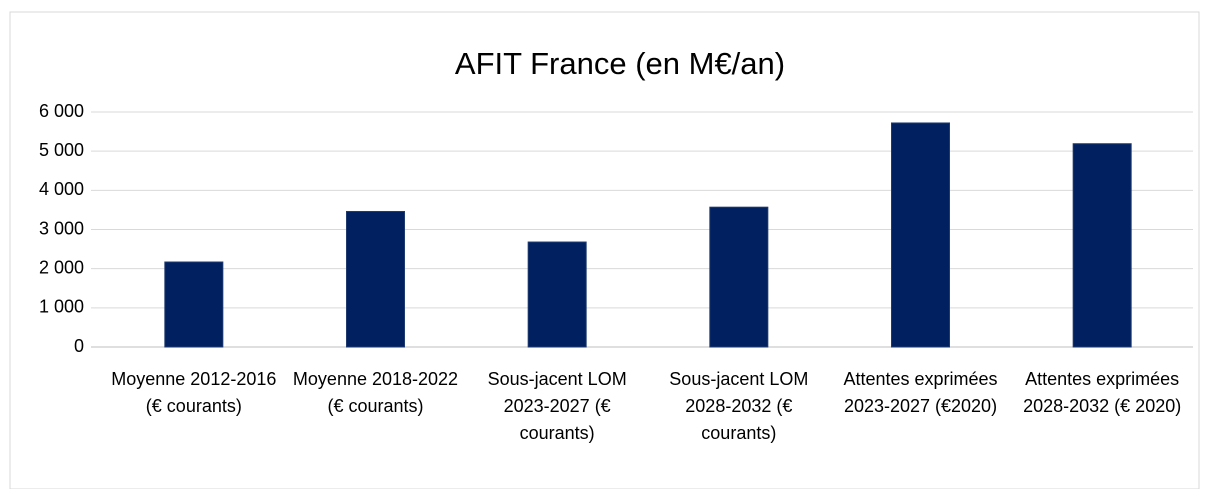  I want to click on y-tick-label: 1 000, so click(61, 307).